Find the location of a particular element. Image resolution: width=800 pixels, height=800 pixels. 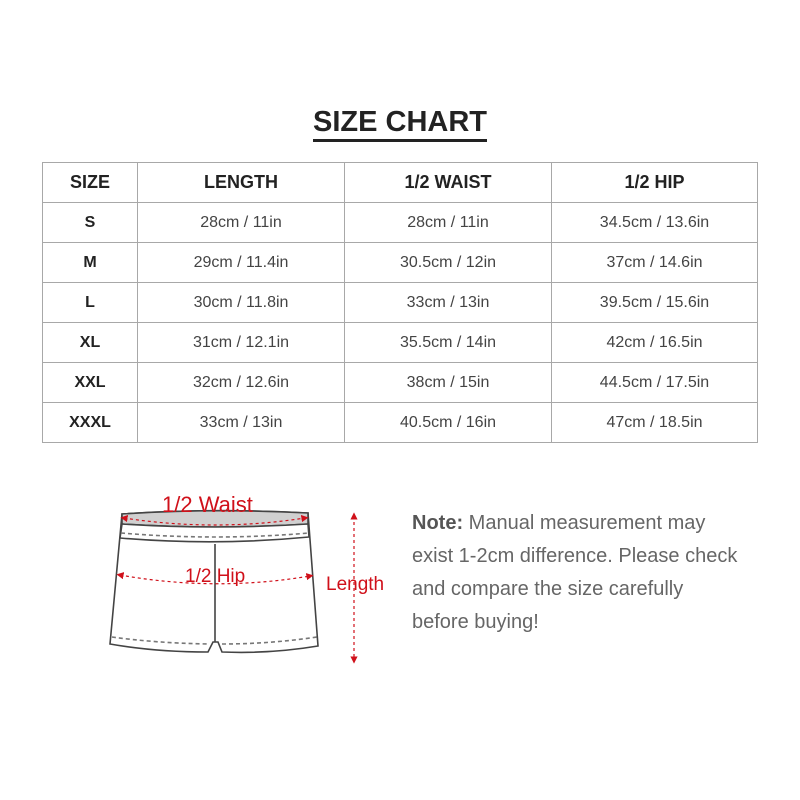

waist-label: 1/2 Waist is located at coordinates (207, 504).